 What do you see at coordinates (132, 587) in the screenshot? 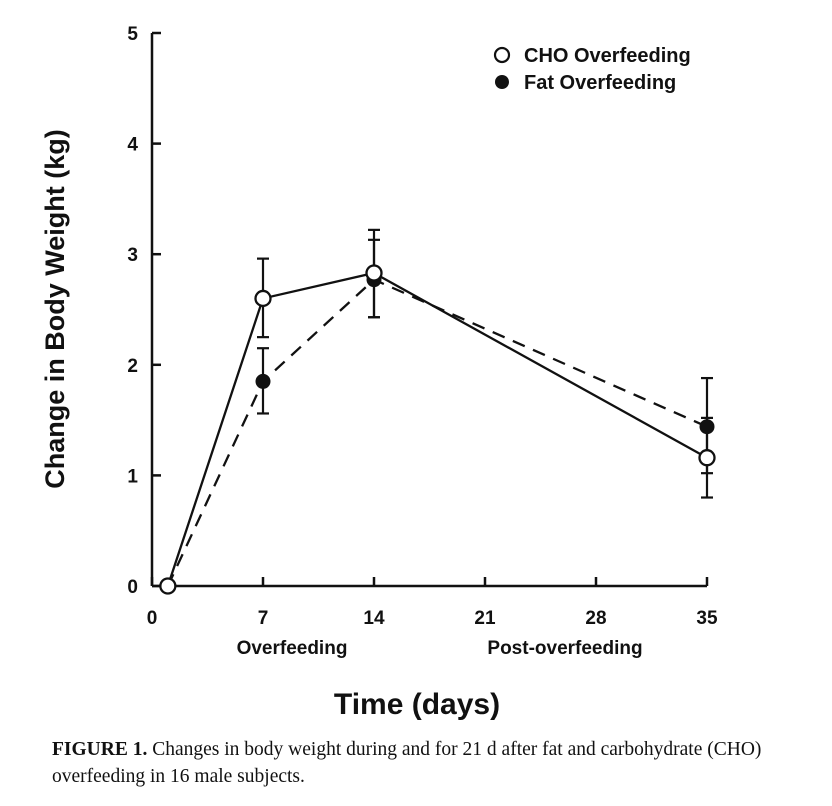
I see `y-tick-label: 0` at bounding box center [132, 587].